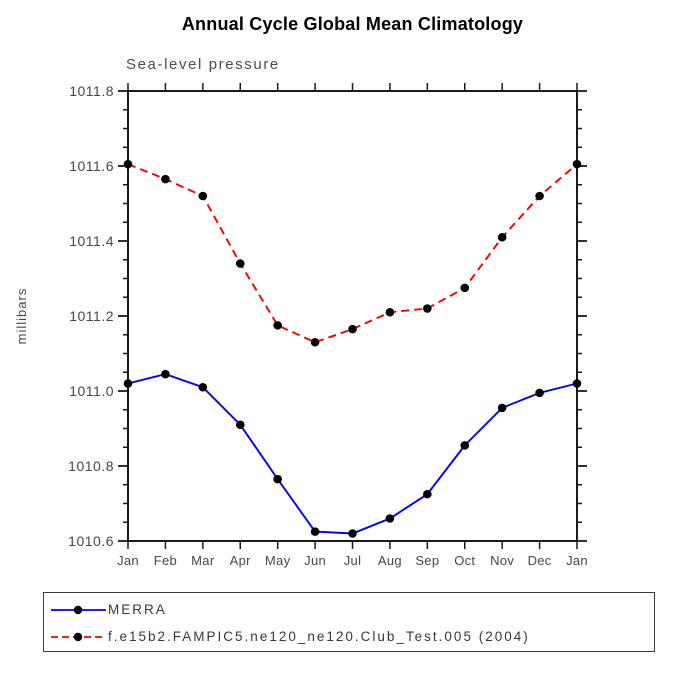 The height and width of the screenshot is (675, 675). Describe the element at coordinates (91, 166) in the screenshot. I see `svg-text: 1011.6` at that location.